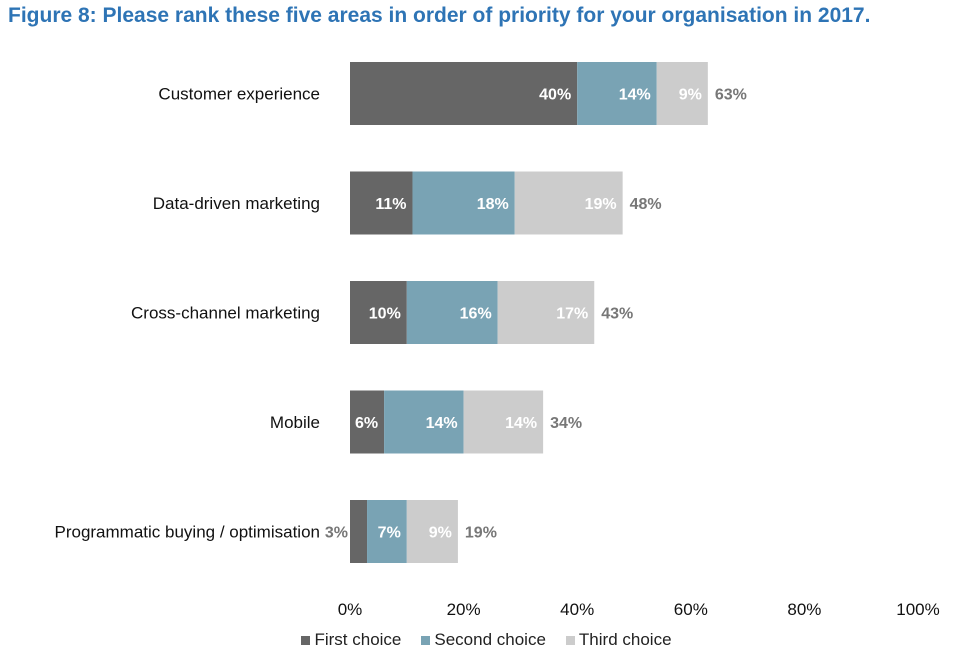  What do you see at coordinates (295, 422) in the screenshot?
I see `category-label: Mobile` at bounding box center [295, 422].